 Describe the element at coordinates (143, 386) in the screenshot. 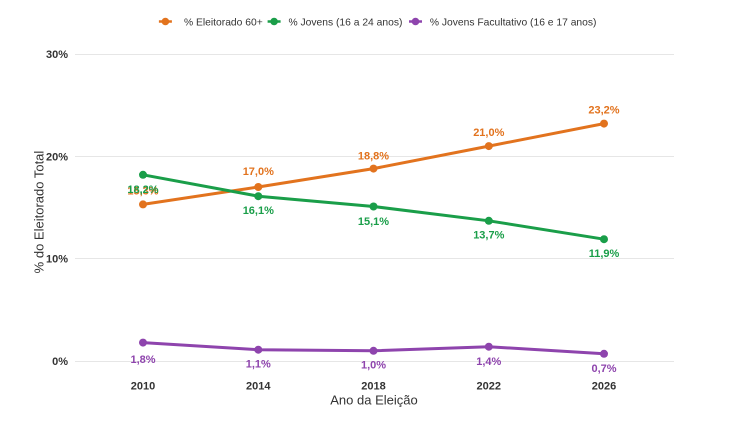

I see `svg-text: 2010` at that location.